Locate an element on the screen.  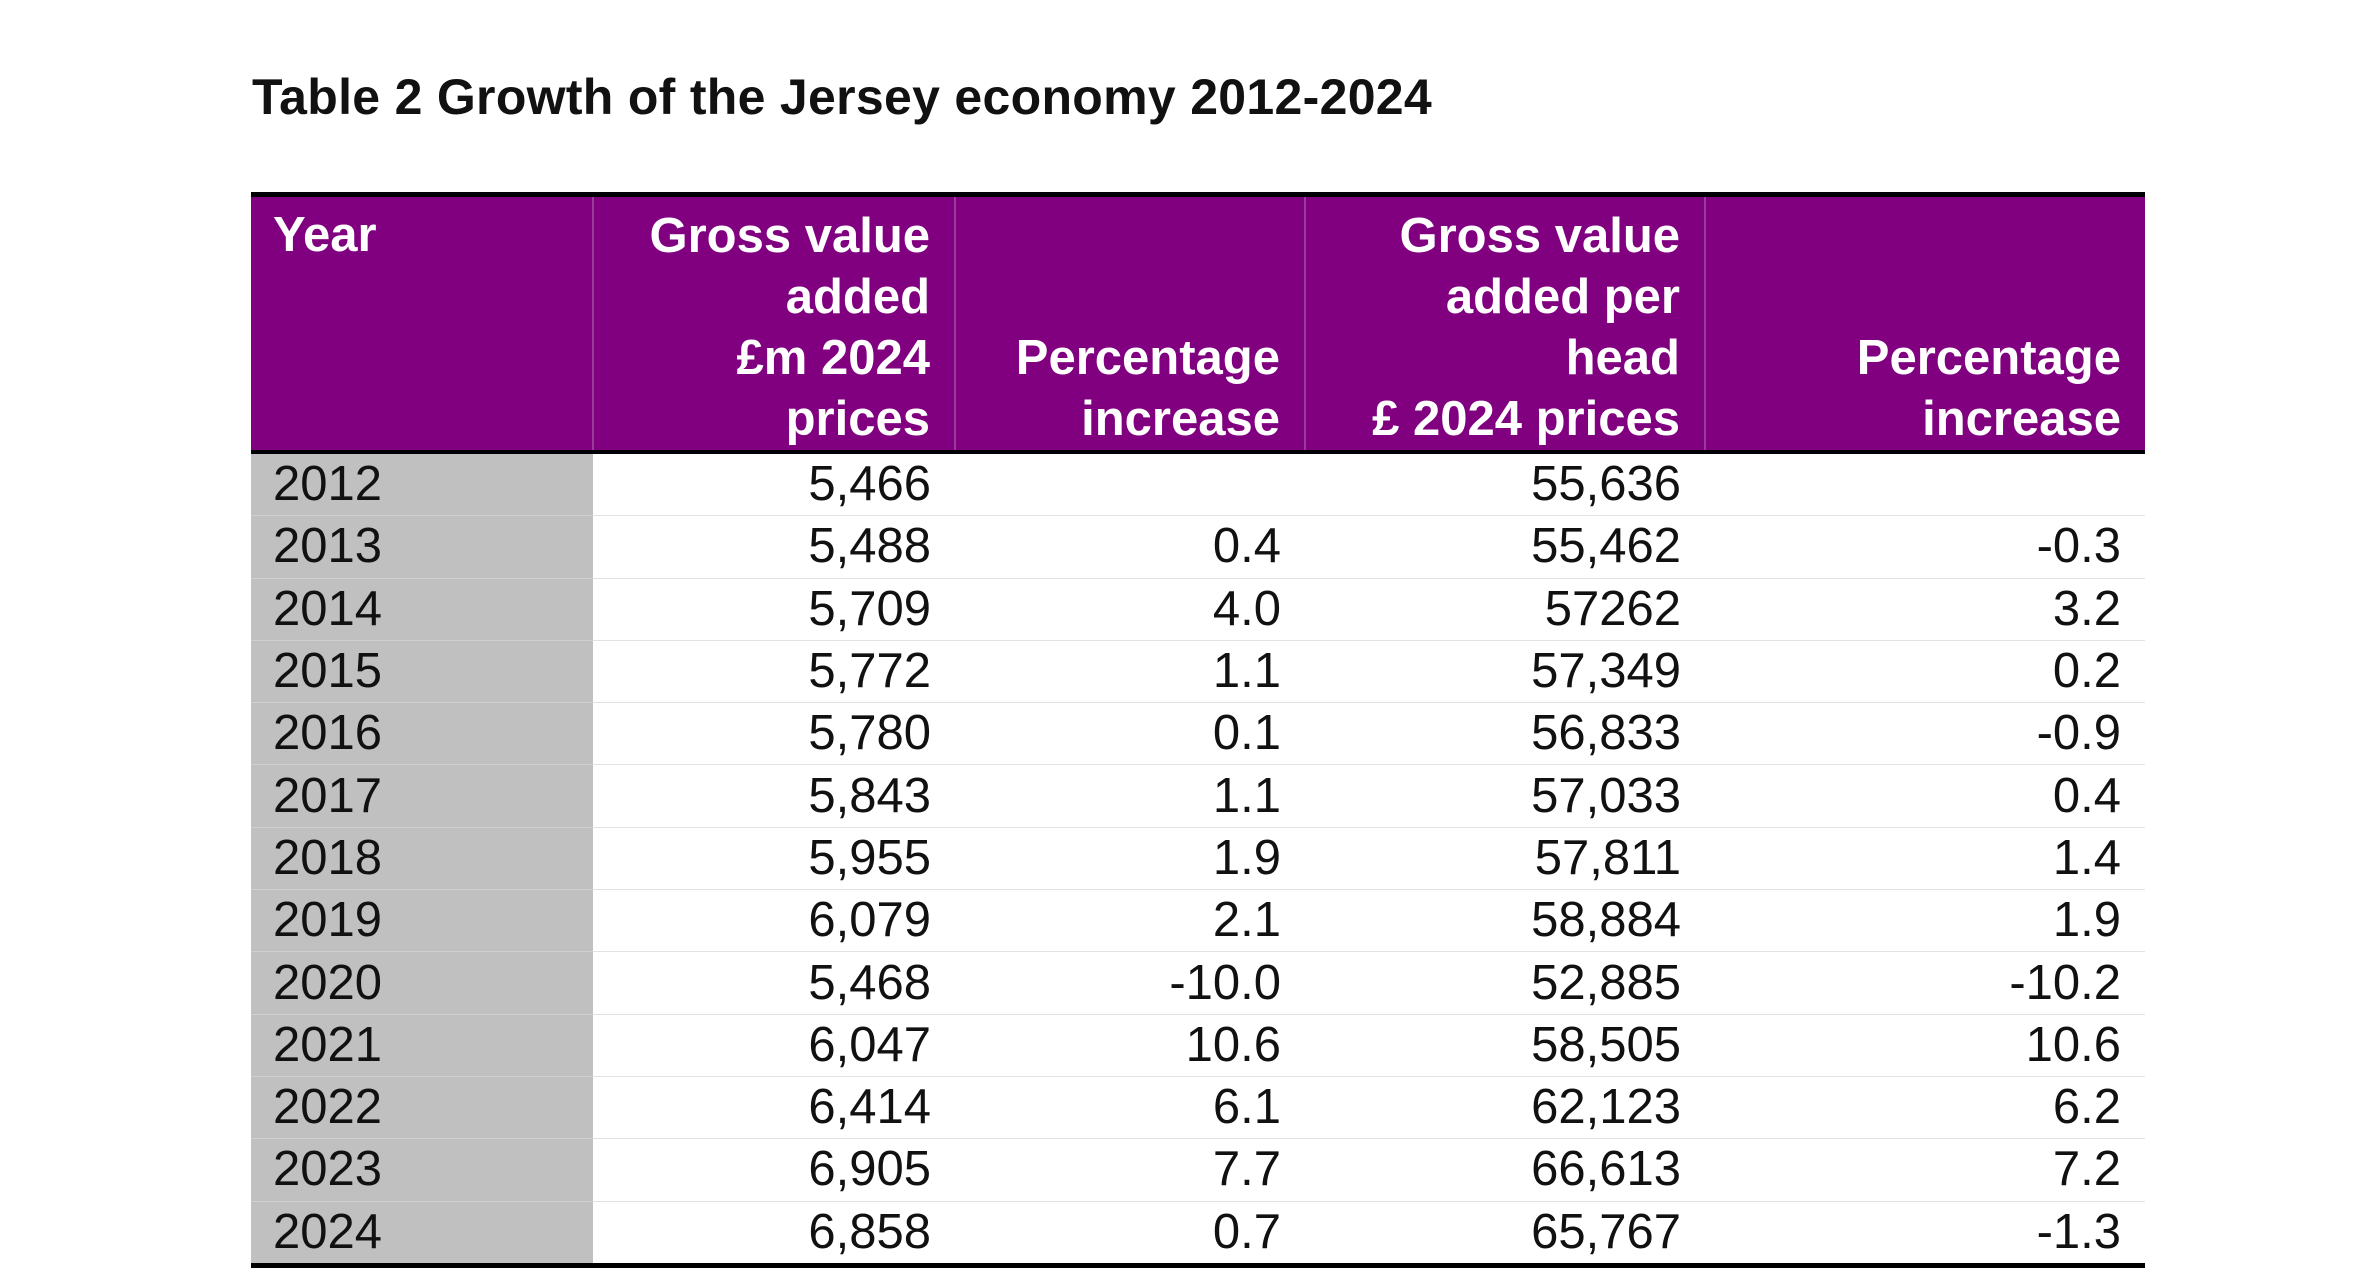
table-row: 2015 5,772 1.1 57,349 0.2 is located at coordinates (1198, 672).